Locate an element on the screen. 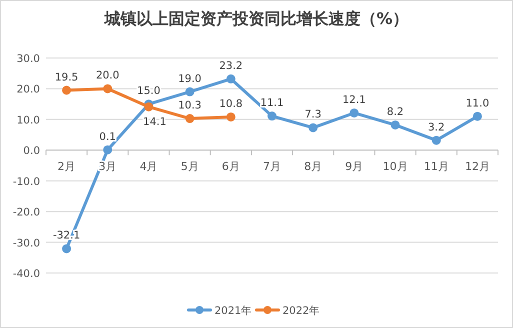 This screenshot has height=328, width=513. y-tick-label: 10.0 is located at coordinates (28, 120).